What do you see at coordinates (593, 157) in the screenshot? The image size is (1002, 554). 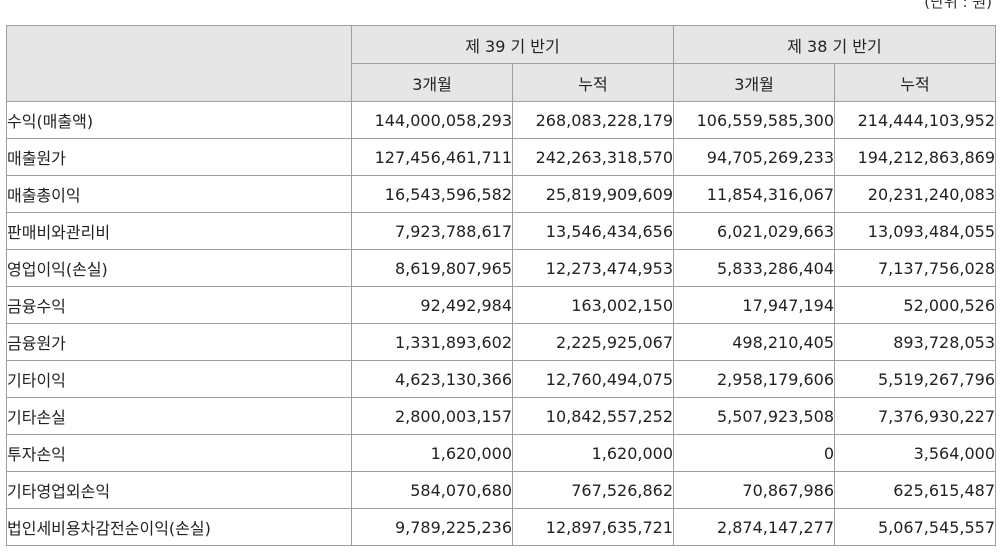 I see `cell-current-cumulative: 242,263,318,570` at bounding box center [593, 157].